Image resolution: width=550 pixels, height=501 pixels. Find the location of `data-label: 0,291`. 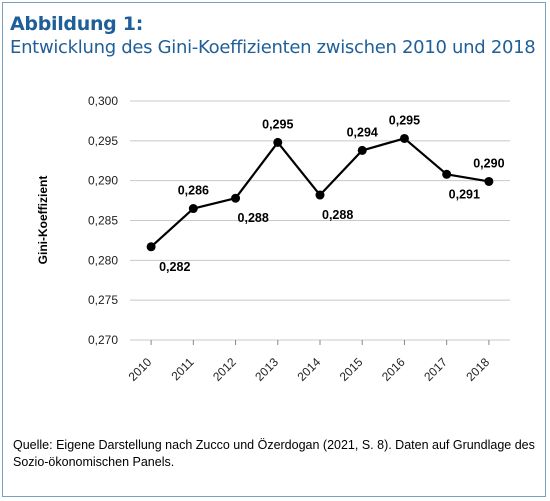

data-label: 0,291 is located at coordinates (464, 194).